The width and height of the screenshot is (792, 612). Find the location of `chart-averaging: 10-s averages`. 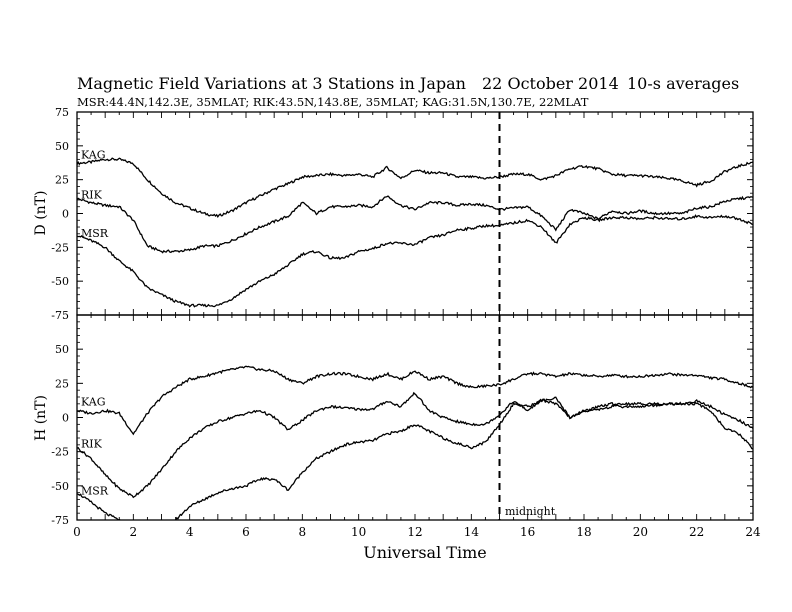

chart-averaging: 10-s averages is located at coordinates (683, 83).